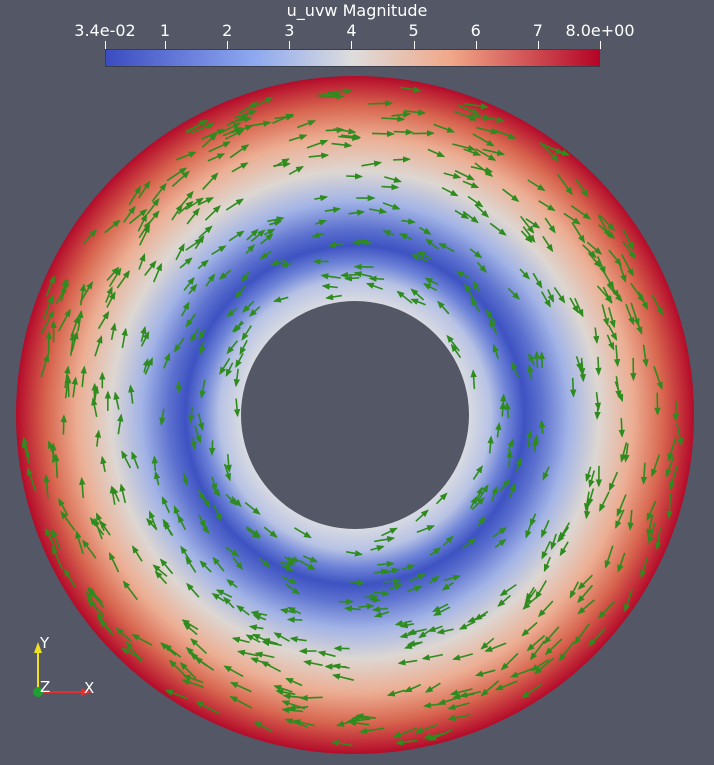 The width and height of the screenshot is (714, 765). What do you see at coordinates (476, 45) in the screenshot?
I see `colorbar-tick-mark` at bounding box center [476, 45].